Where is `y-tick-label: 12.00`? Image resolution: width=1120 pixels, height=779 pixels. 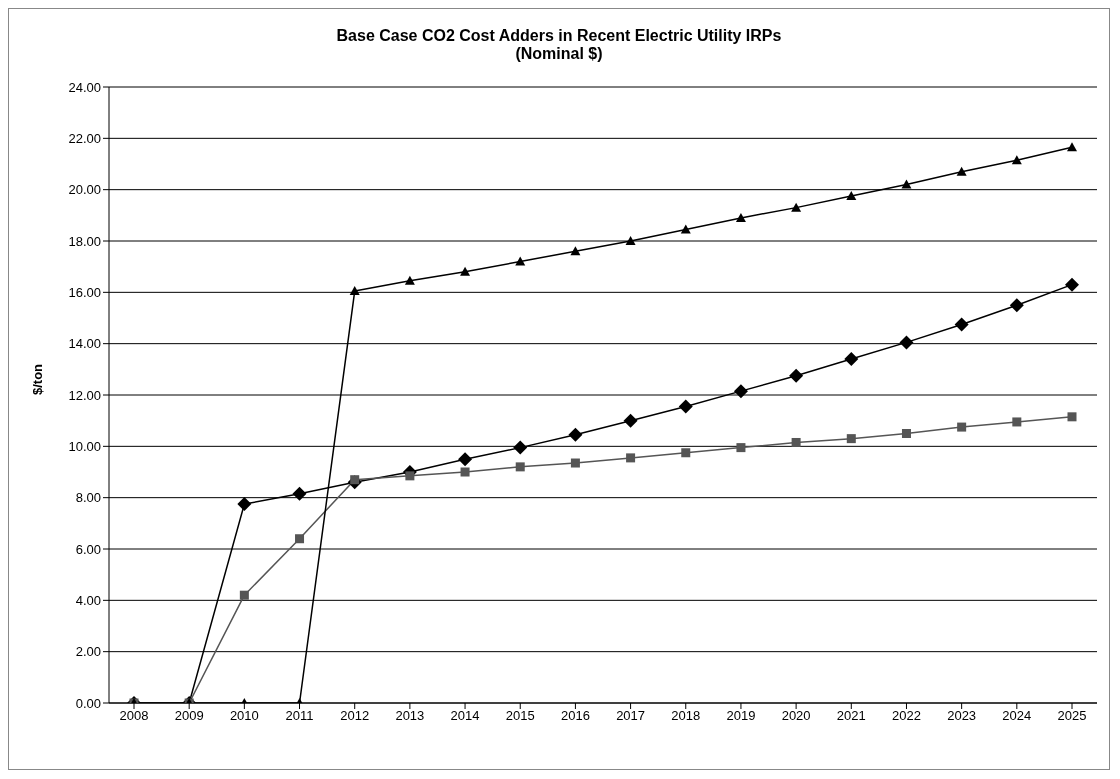 y-tick-label: 12.00 is located at coordinates (84, 395).